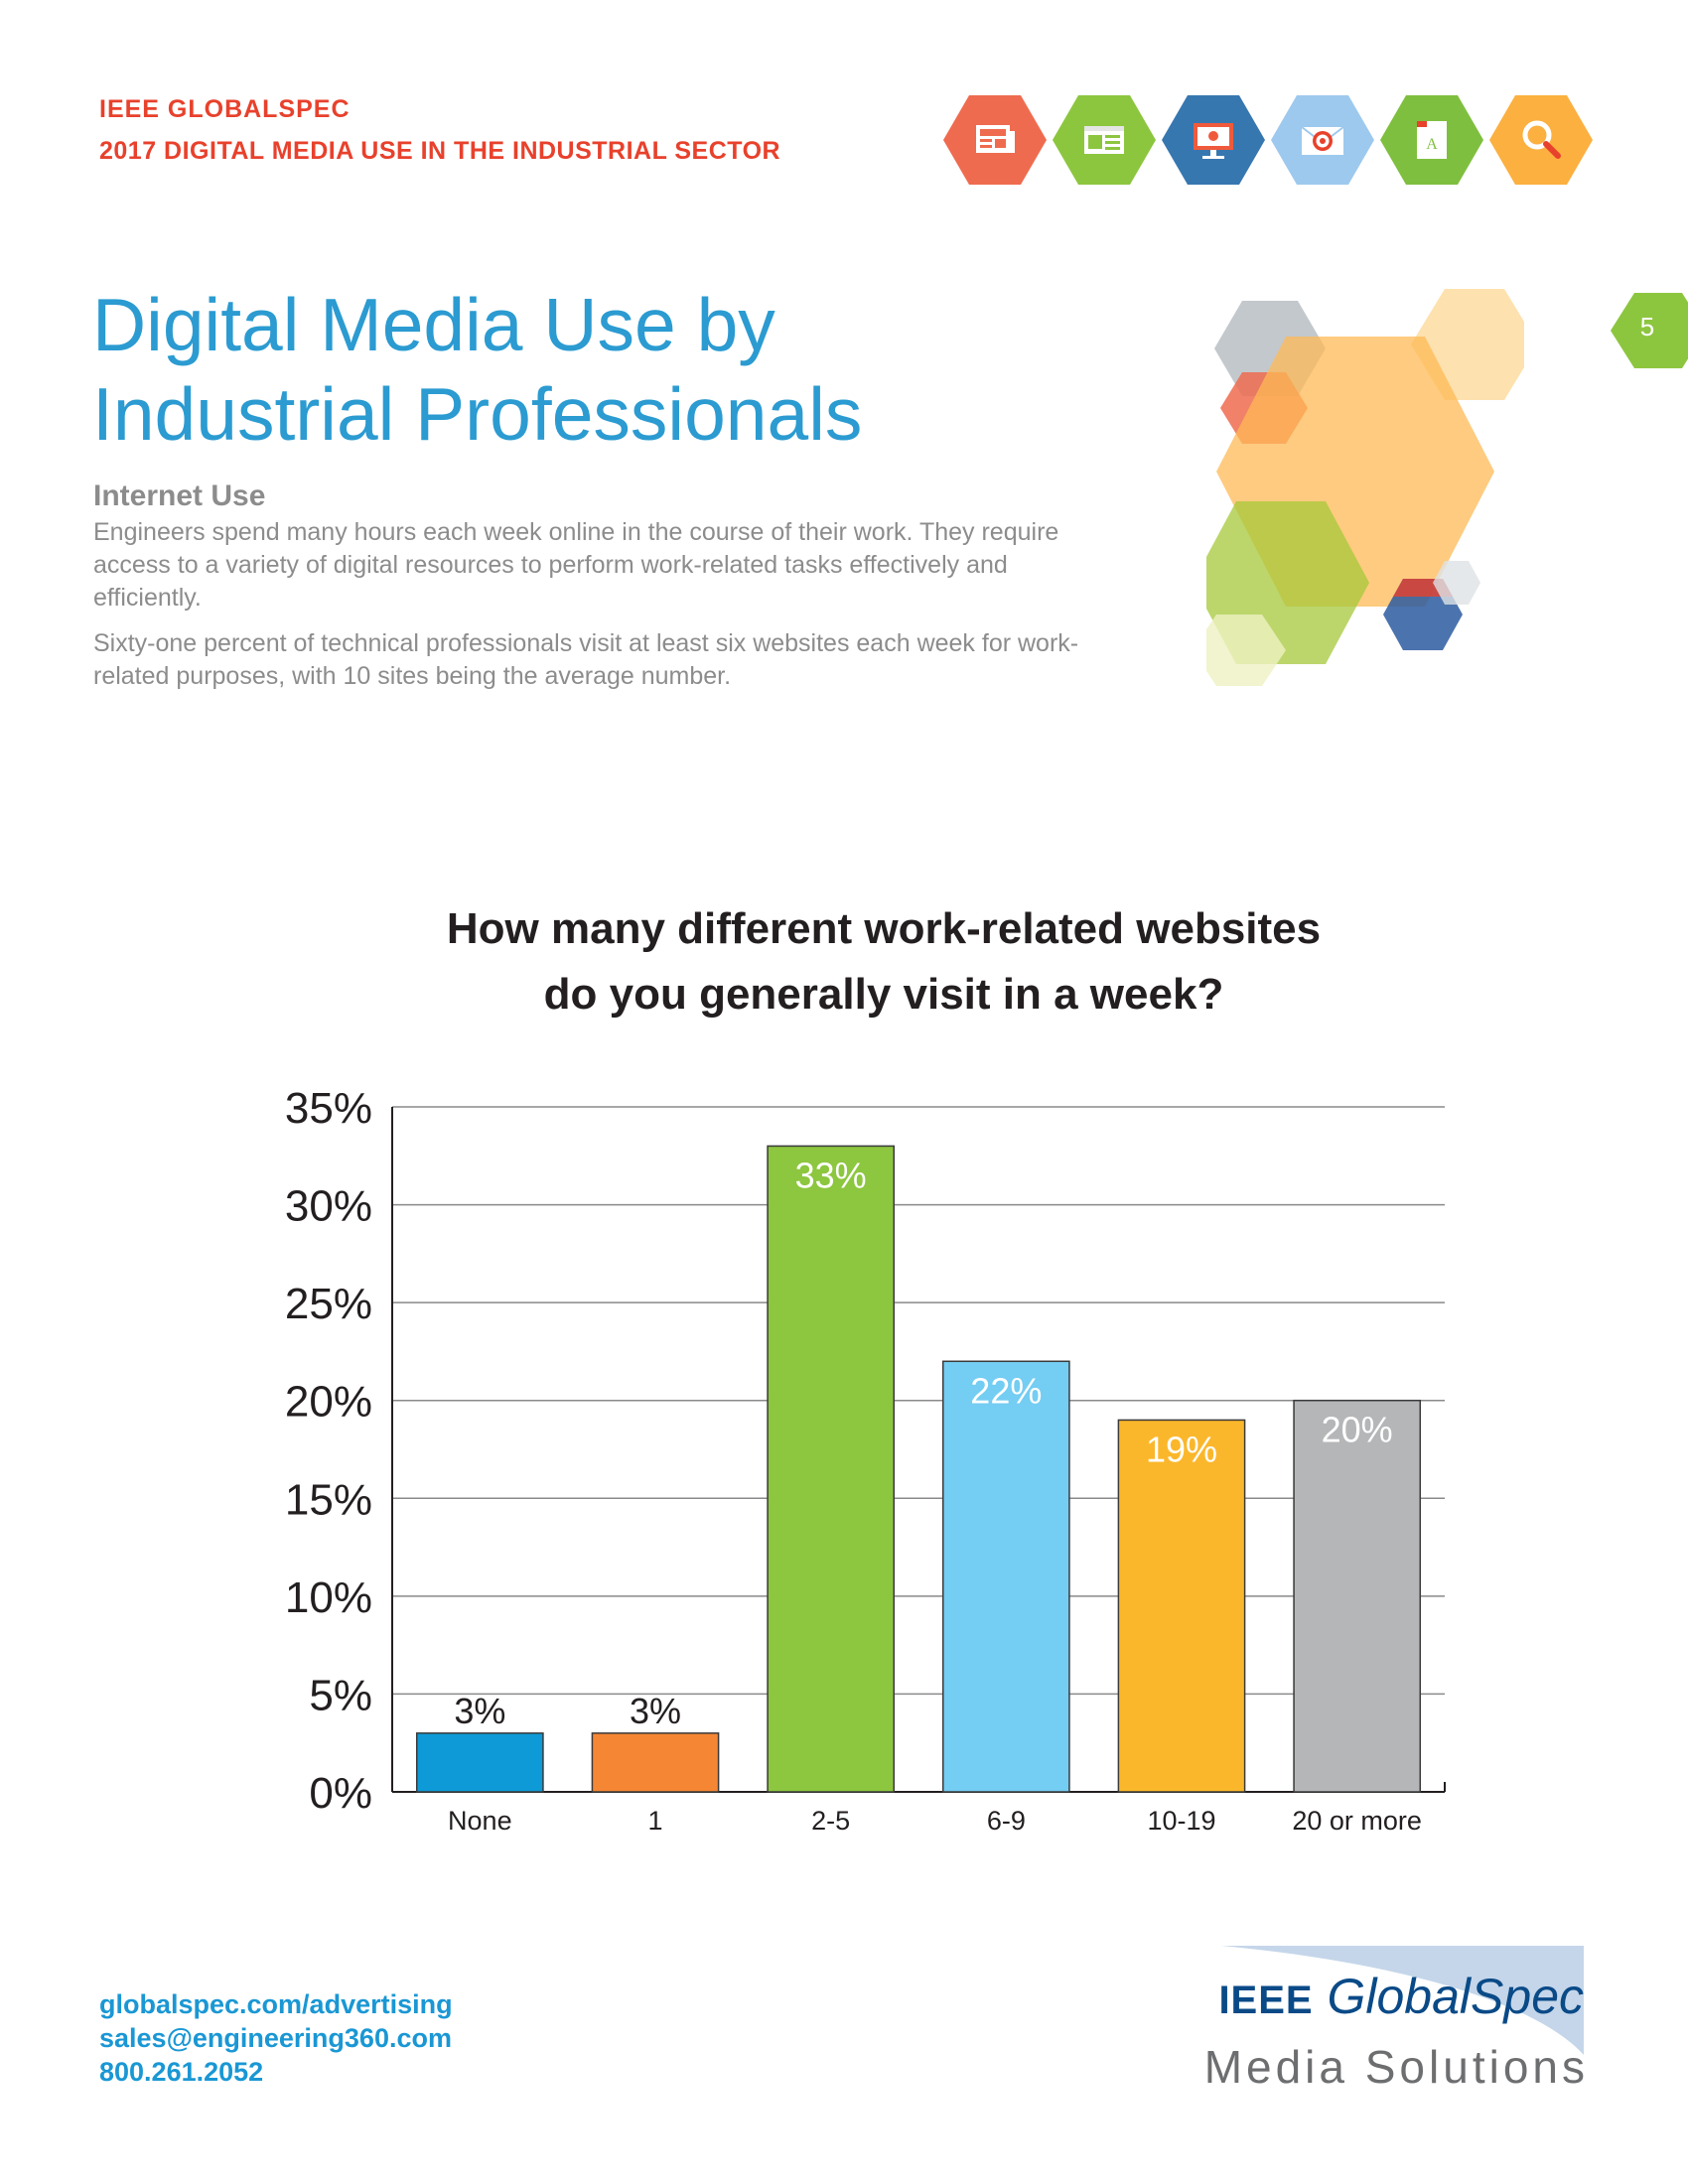 The image size is (1688, 2184). Describe the element at coordinates (1006, 1390) in the screenshot. I see `bar-value-label: 22%` at that location.